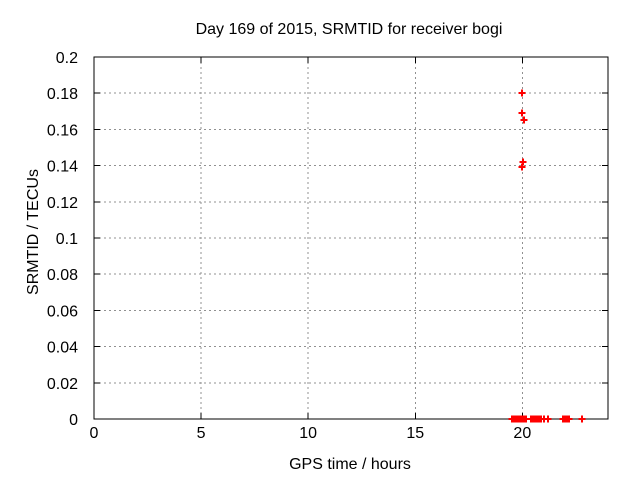 The image size is (640, 480). What do you see at coordinates (308, 433) in the screenshot?
I see `x-tick-label: 10` at bounding box center [308, 433].